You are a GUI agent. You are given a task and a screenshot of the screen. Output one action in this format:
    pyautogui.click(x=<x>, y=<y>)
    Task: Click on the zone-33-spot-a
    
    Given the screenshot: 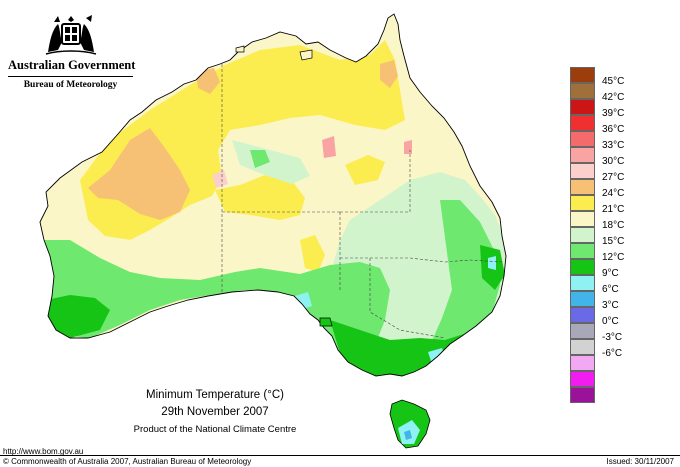 What is the action you would take?
    pyautogui.click(x=329, y=147)
    